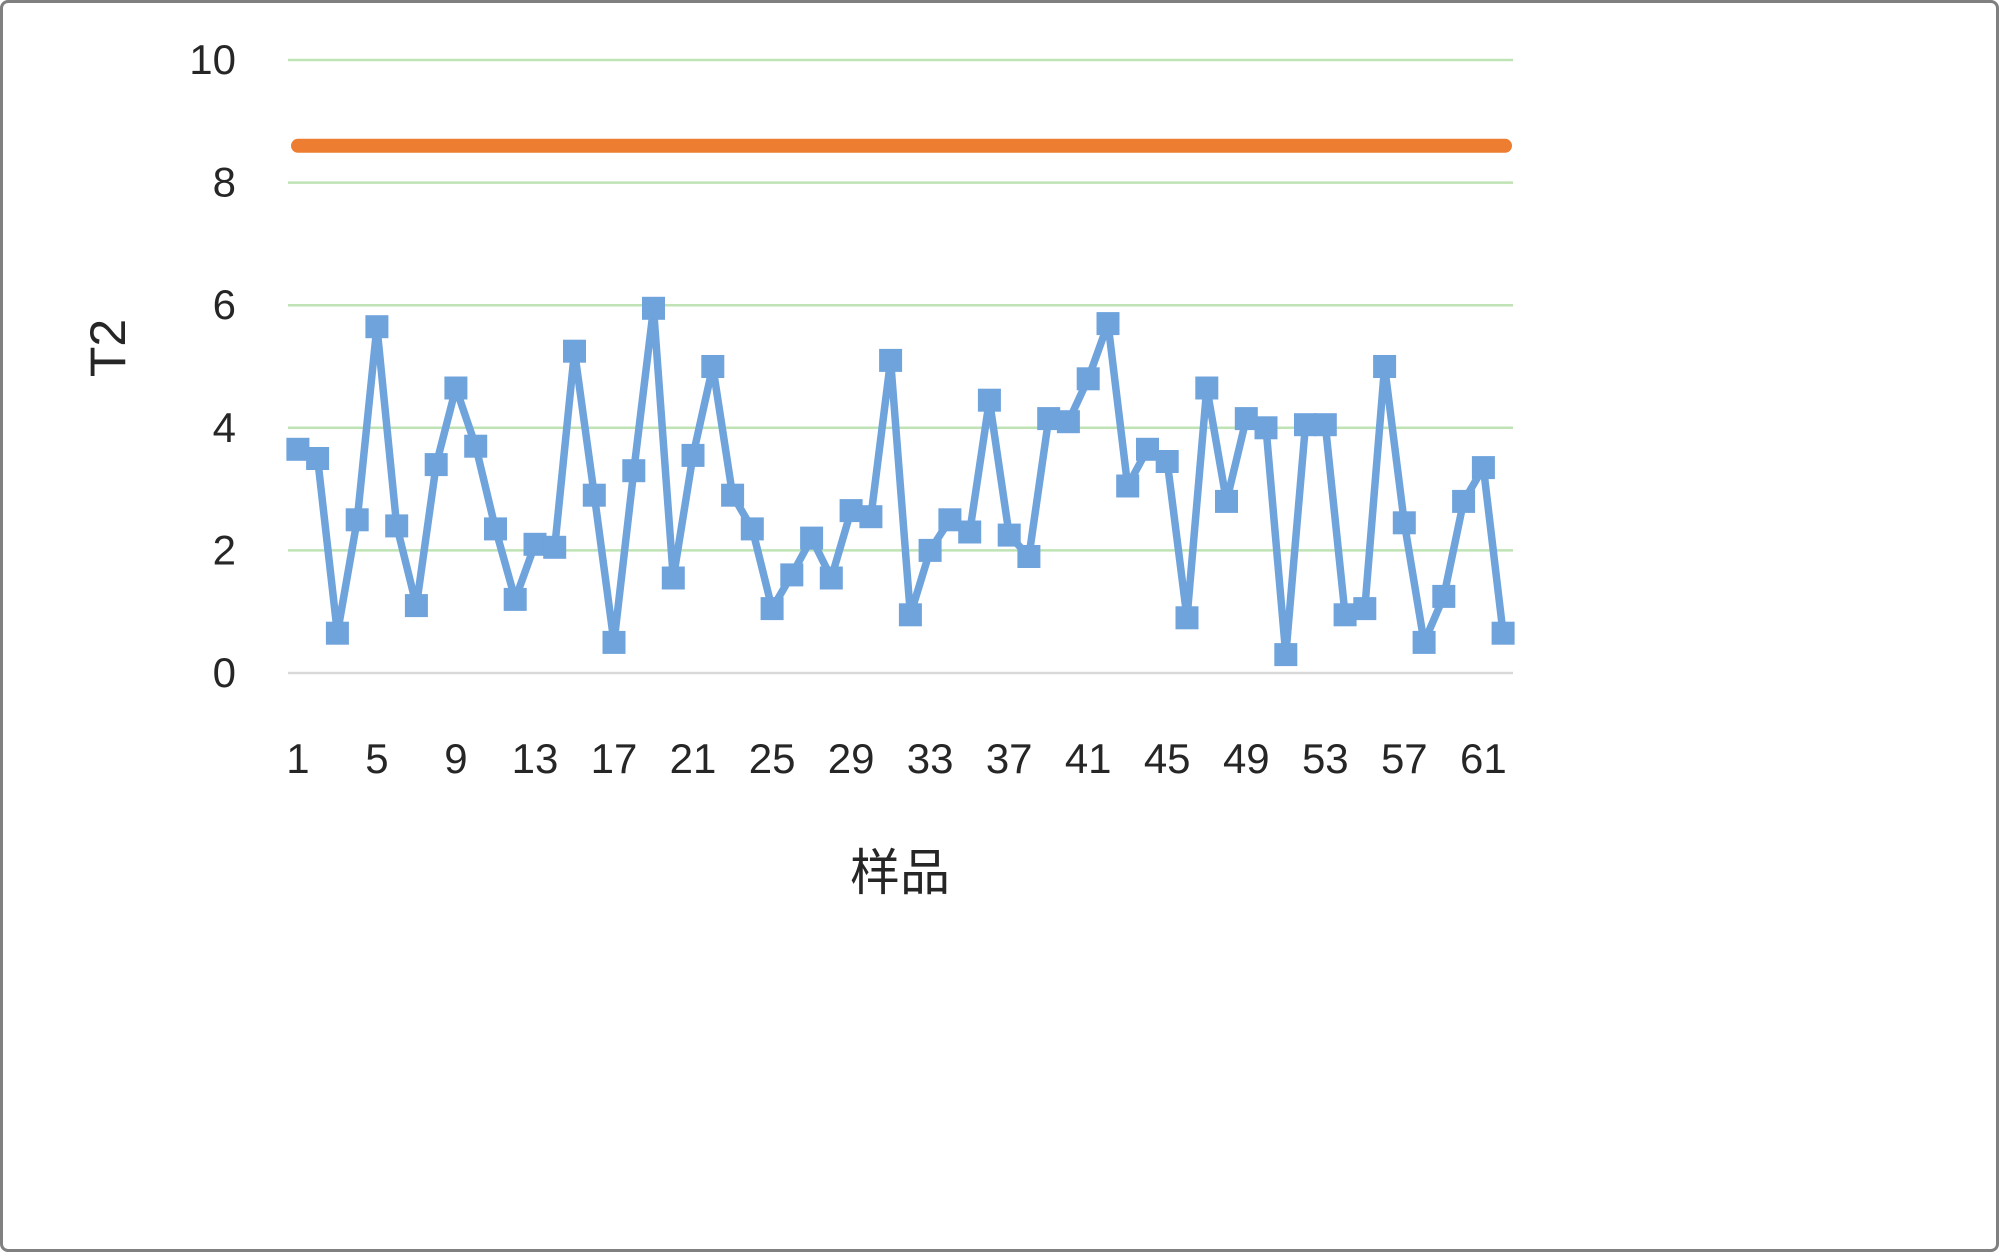 The width and height of the screenshot is (1999, 1252). Describe the element at coordinates (224, 427) in the screenshot. I see `y-tick-label: 4` at that location.